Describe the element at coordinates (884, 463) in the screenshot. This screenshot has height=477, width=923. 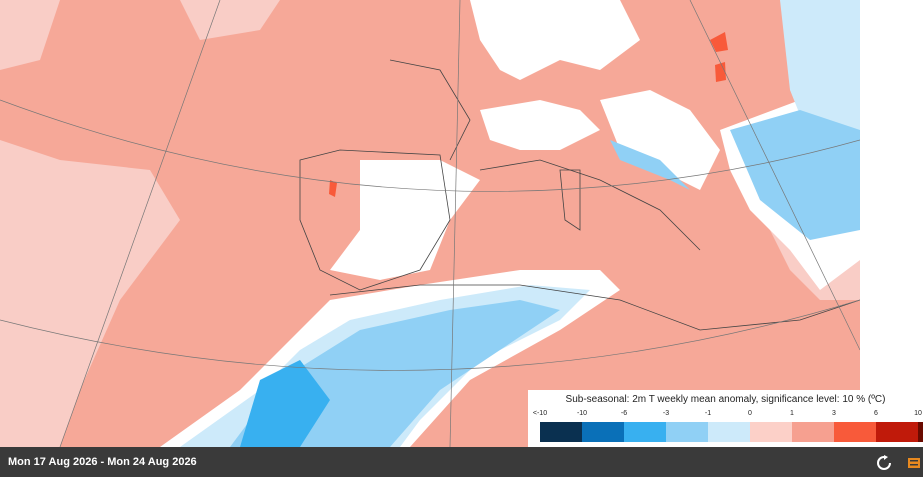
I see `refresh-icon` at that location.